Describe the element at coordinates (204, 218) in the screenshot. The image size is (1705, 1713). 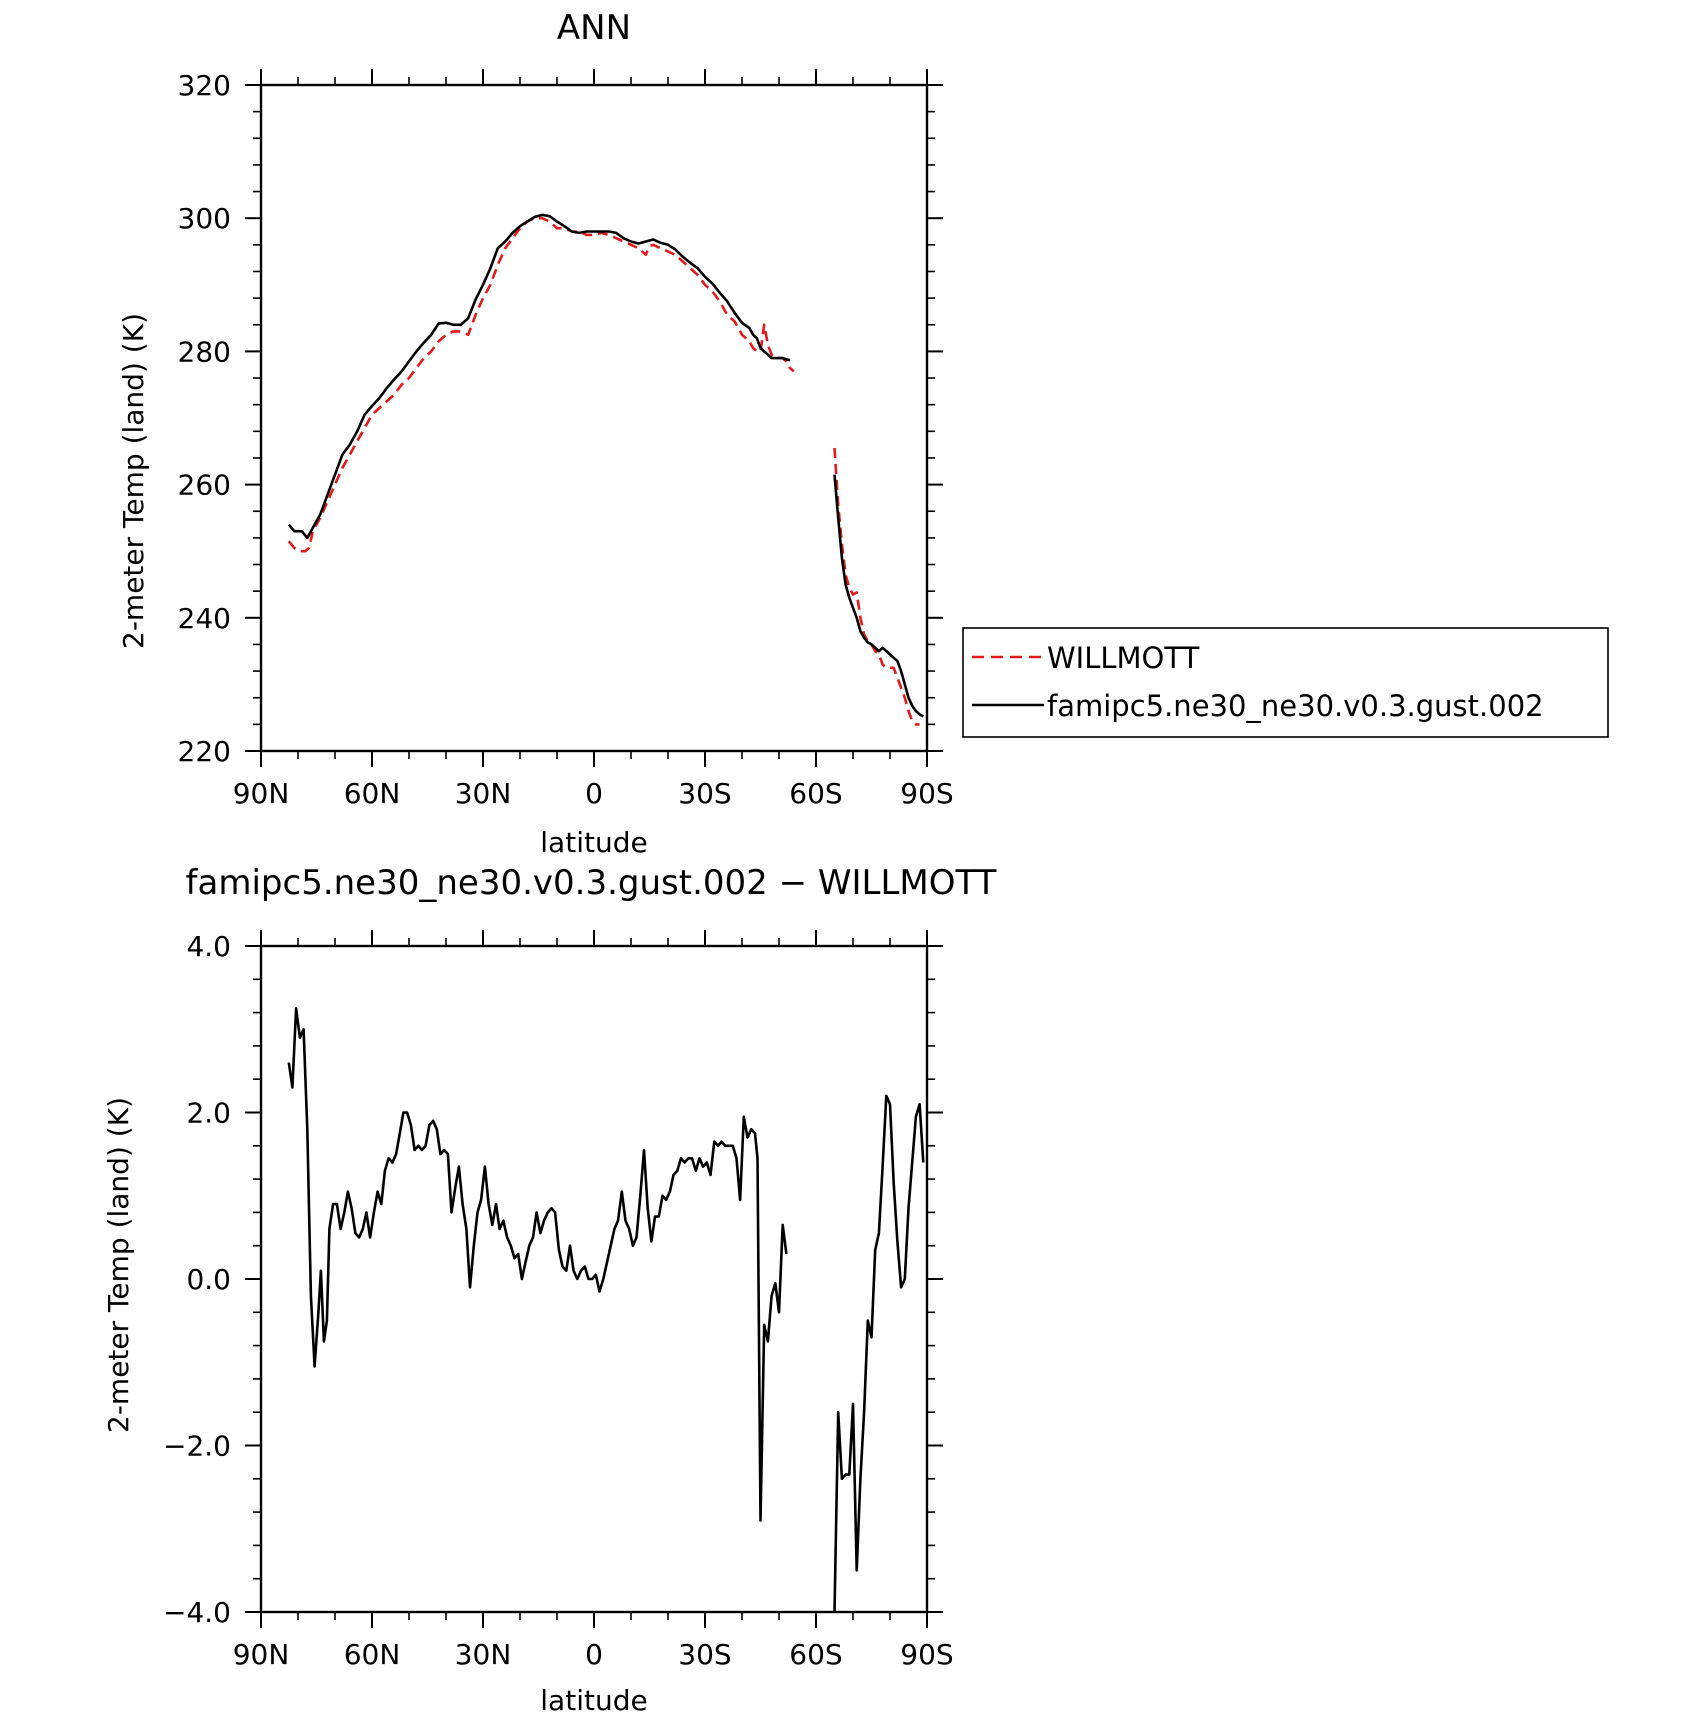
I see `y-tick-label: 300` at that location.